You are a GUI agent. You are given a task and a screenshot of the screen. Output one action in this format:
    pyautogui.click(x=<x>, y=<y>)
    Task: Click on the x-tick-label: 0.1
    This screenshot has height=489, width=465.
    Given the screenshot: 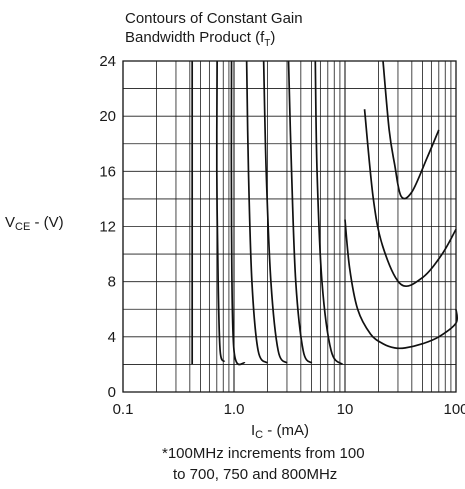 What is the action you would take?
    pyautogui.click(x=123, y=409)
    